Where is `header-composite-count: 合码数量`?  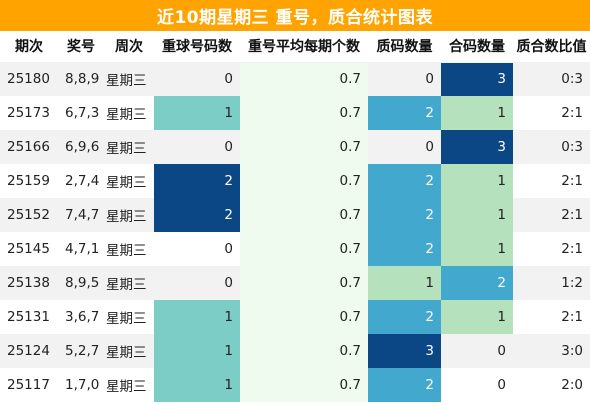 header-composite-count: 合码数量 is located at coordinates (477, 47).